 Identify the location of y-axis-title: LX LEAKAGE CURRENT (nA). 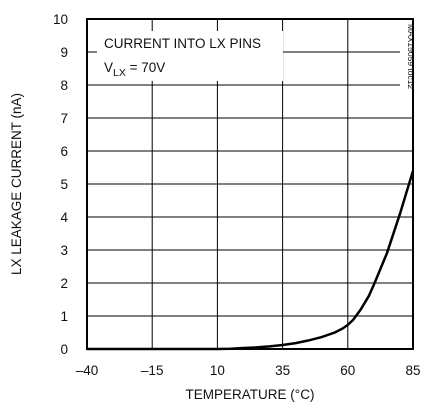
(16, 184).